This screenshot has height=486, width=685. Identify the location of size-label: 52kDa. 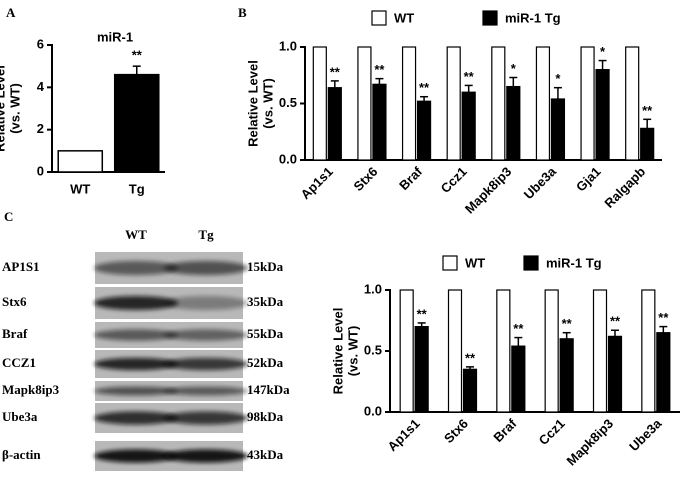
(265, 362).